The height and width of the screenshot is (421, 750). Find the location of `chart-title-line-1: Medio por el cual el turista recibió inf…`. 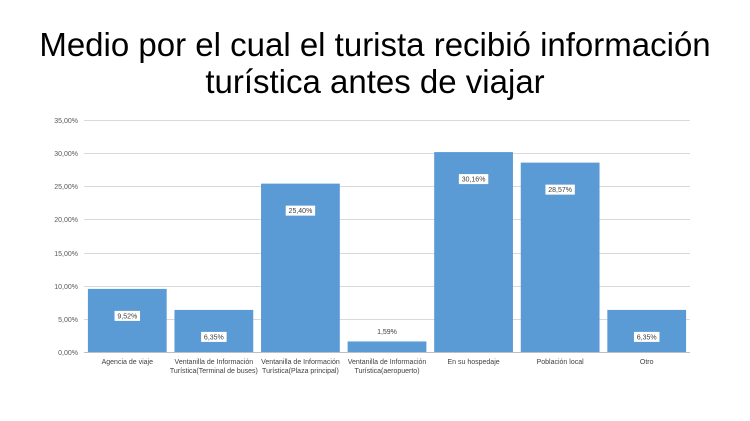

chart-title-line-1: Medio por el cual el turista recibió inf… is located at coordinates (375, 44).